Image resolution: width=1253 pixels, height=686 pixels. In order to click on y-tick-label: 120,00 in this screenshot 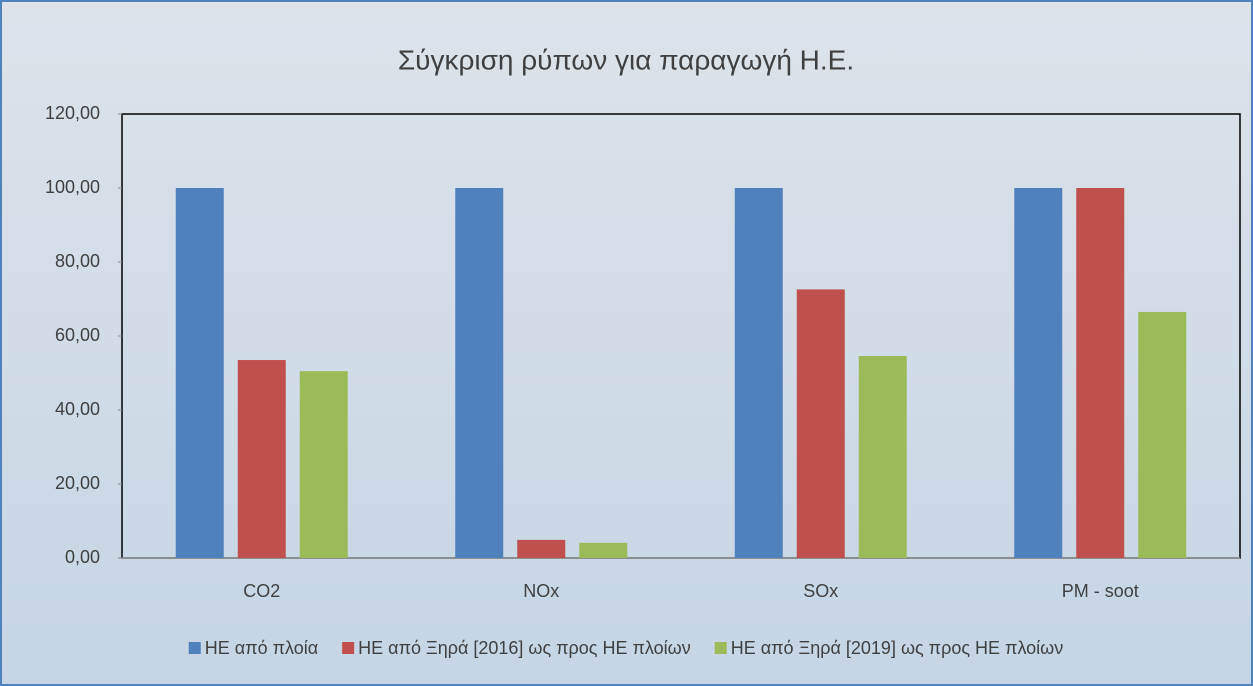, I will do `click(72, 113)`.